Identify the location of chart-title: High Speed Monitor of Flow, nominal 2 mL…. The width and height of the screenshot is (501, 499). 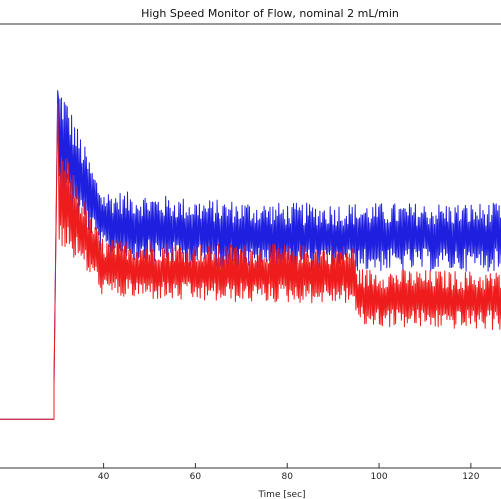
(270, 13).